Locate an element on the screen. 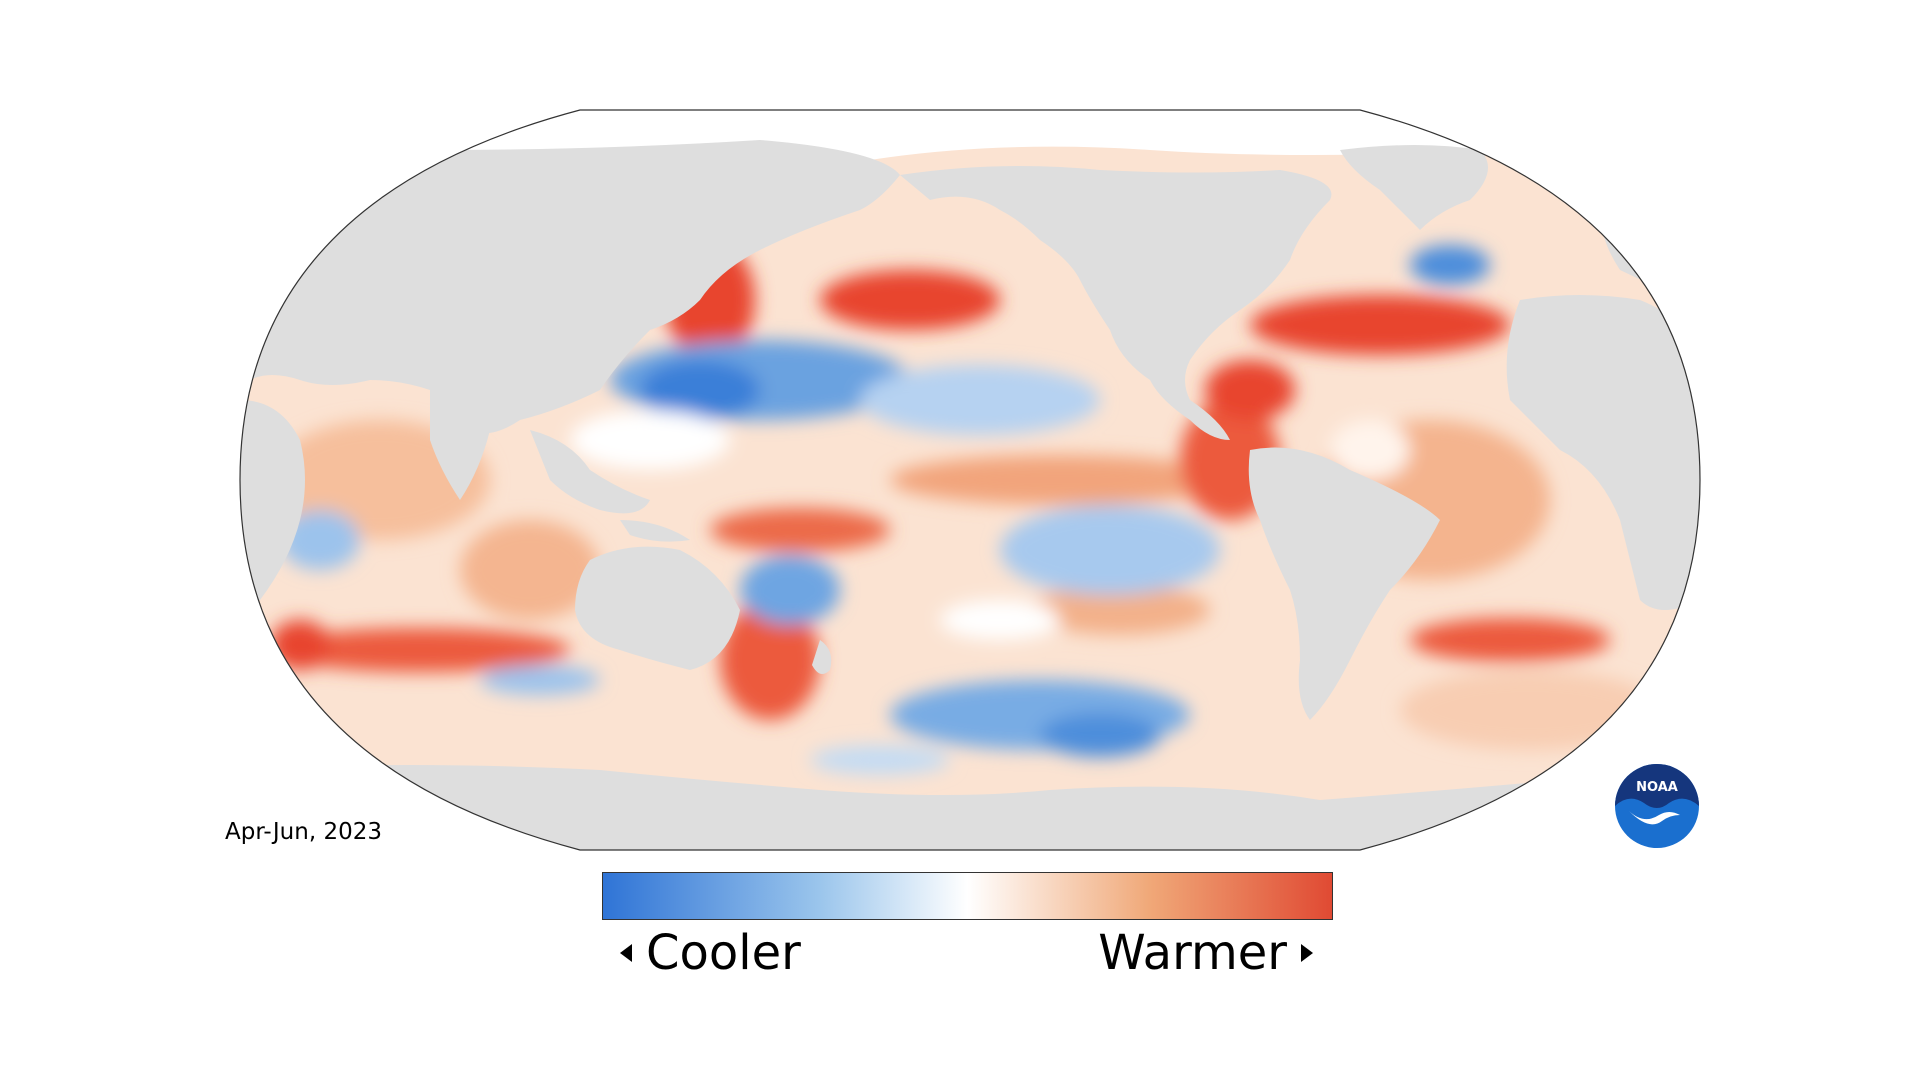 The width and height of the screenshot is (1920, 1080). legend-cooler: Cooler is located at coordinates (710, 953).